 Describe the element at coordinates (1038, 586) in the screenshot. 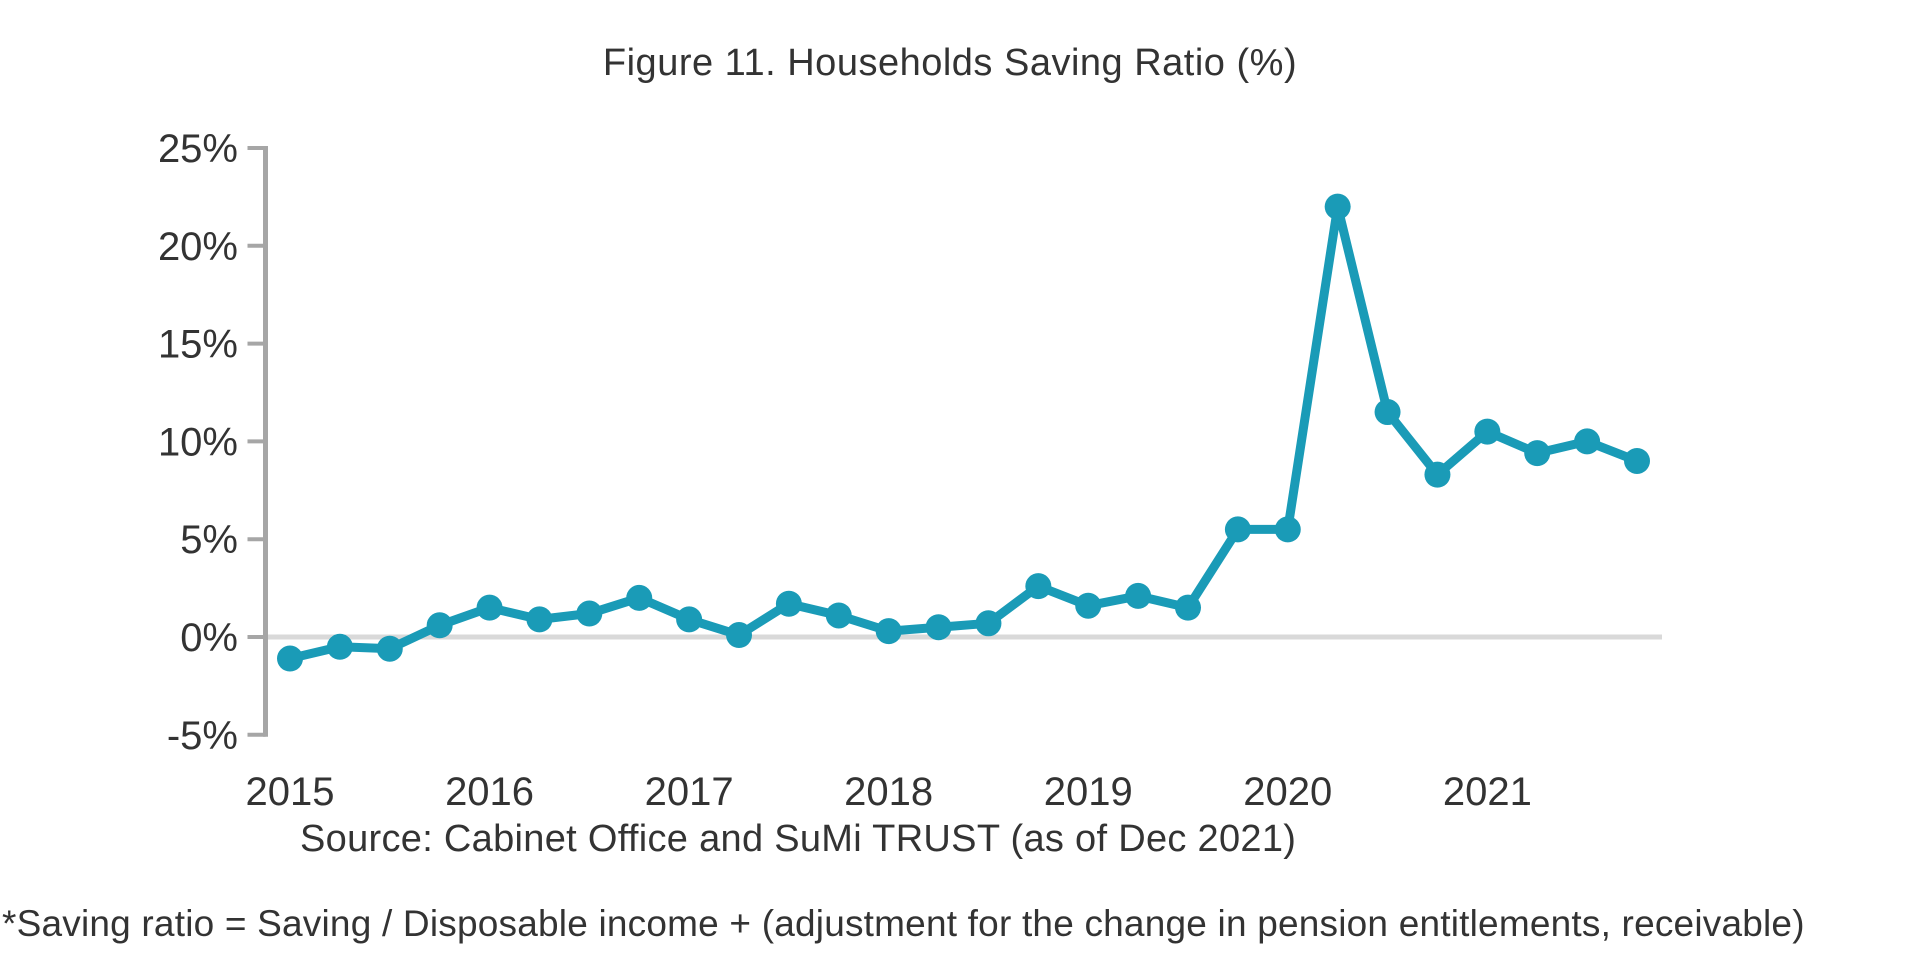

I see `data-point-2018-Q4` at that location.